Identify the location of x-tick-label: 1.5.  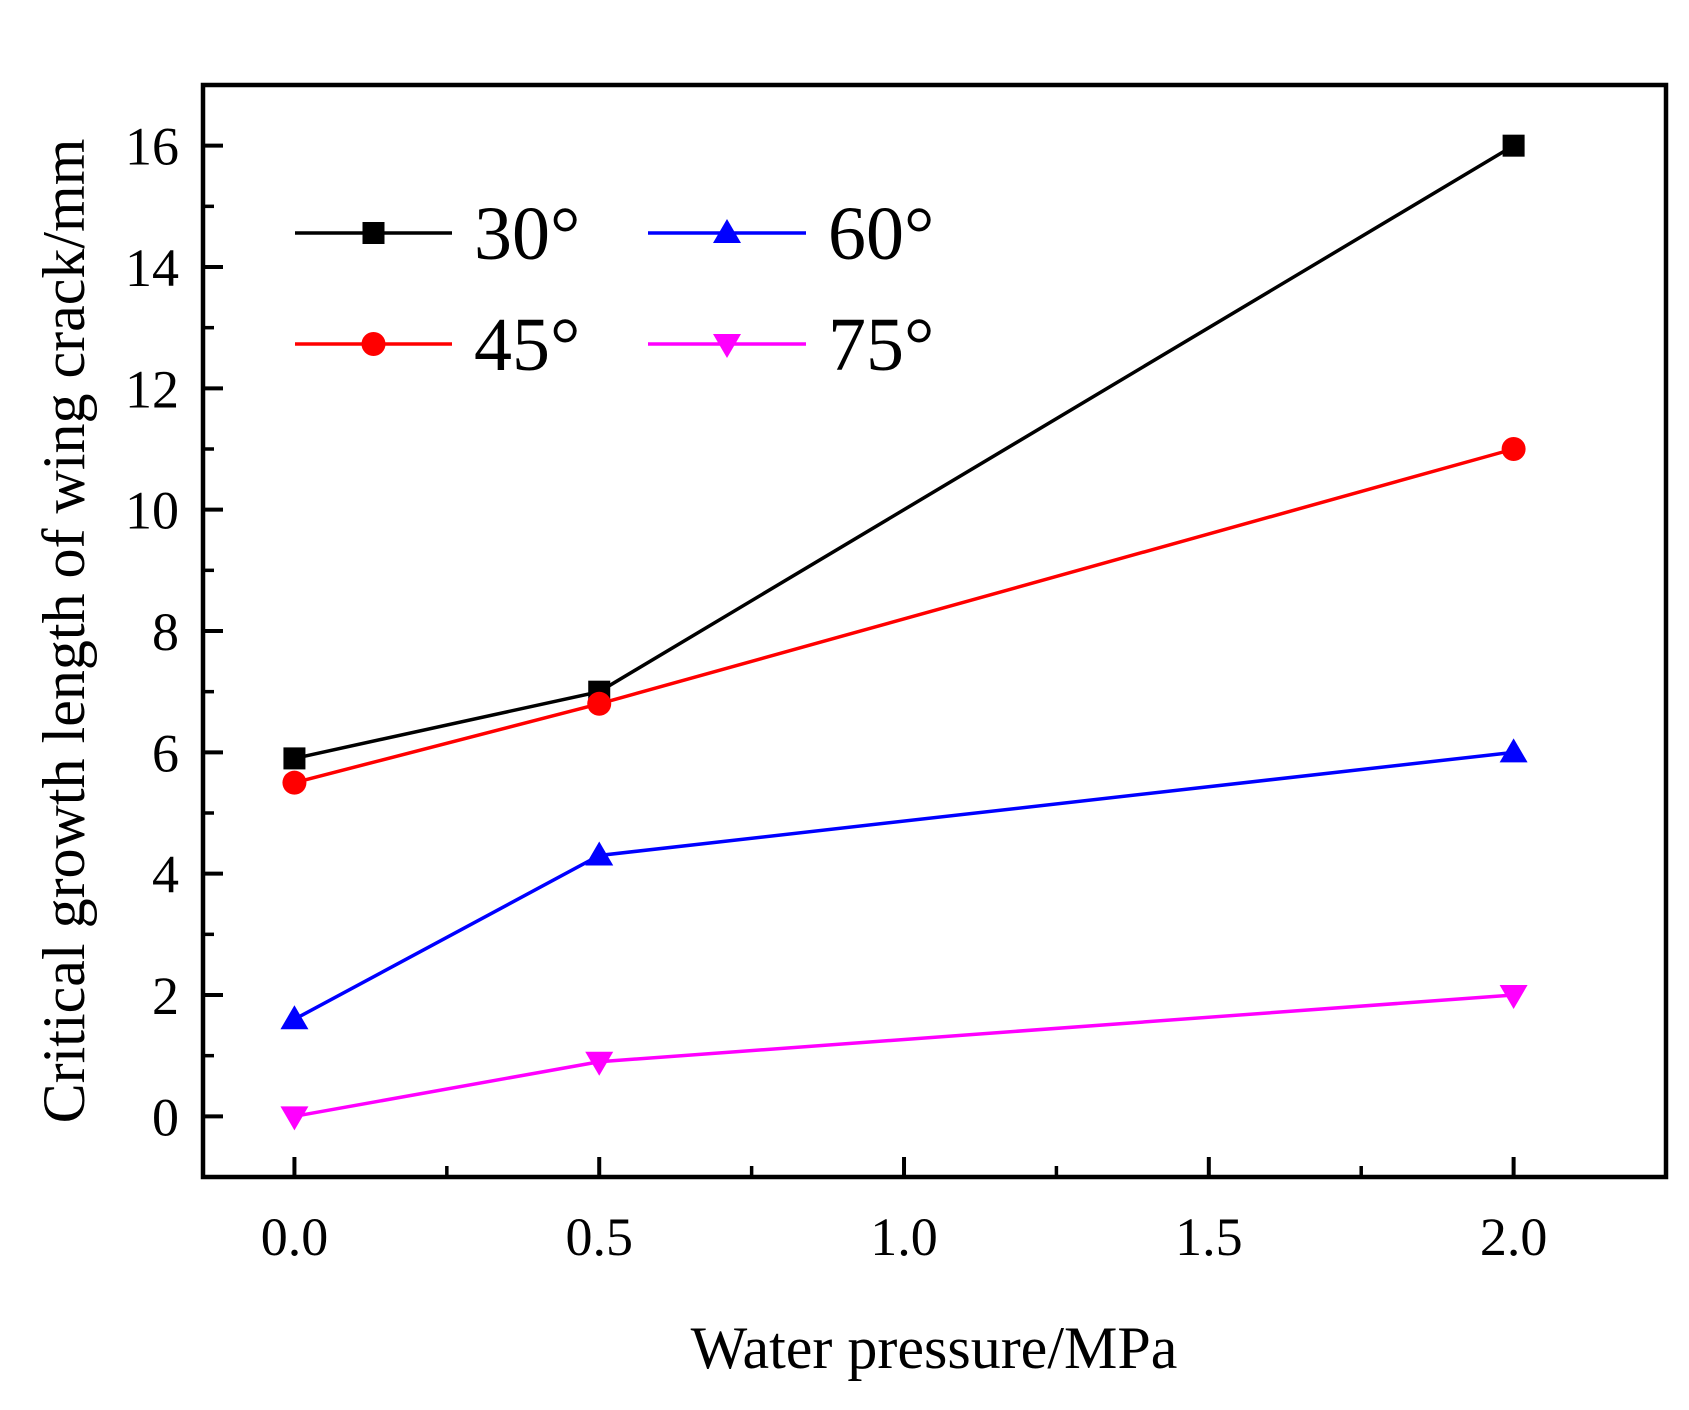
(1209, 1237).